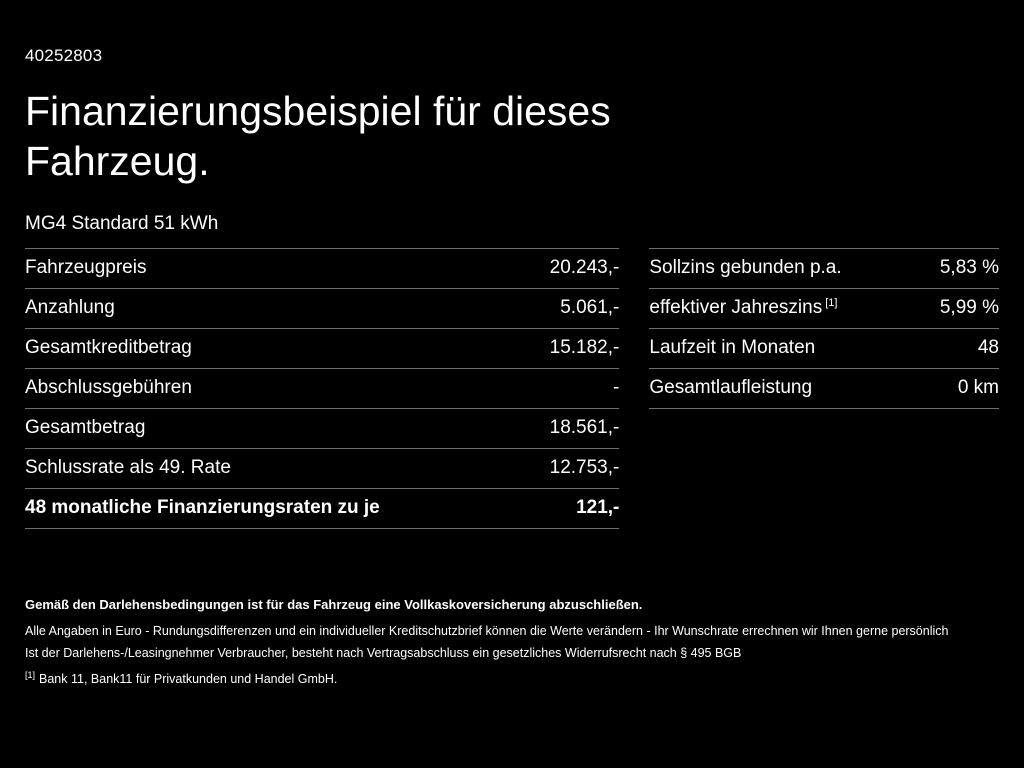 The height and width of the screenshot is (768, 1024). Describe the element at coordinates (731, 387) in the screenshot. I see `row-label: Gesamtlaufleistung` at that location.